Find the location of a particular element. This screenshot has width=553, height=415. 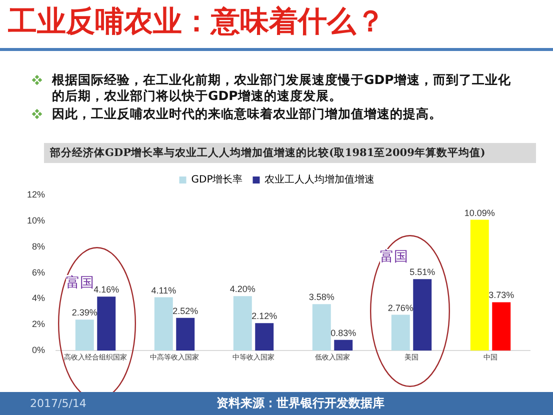

text: 2017/5/14 is located at coordinates (58, 403).